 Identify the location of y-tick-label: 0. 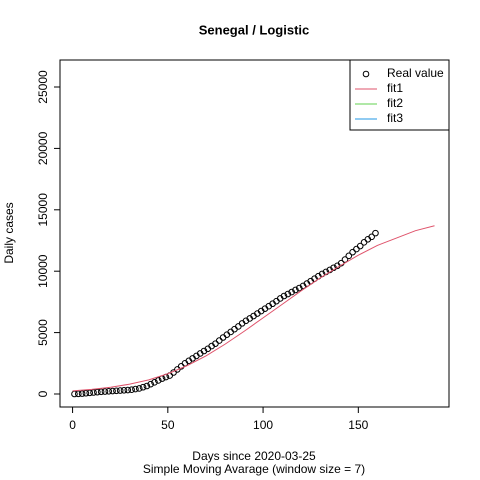
(43, 393).